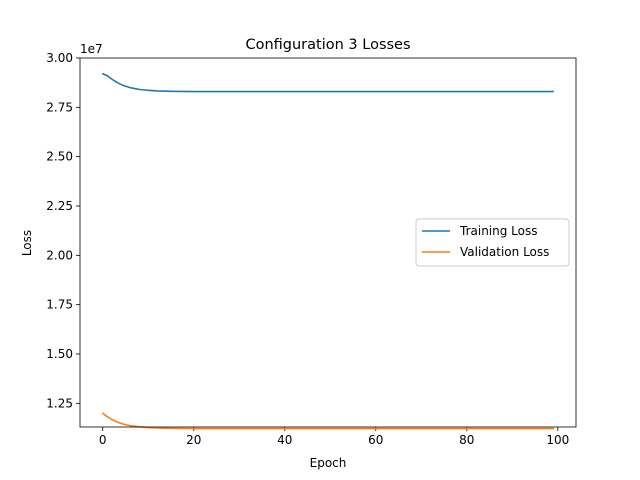 Image resolution: width=640 pixels, height=480 pixels. Describe the element at coordinates (557, 440) in the screenshot. I see `x-tick-label: 100` at that location.